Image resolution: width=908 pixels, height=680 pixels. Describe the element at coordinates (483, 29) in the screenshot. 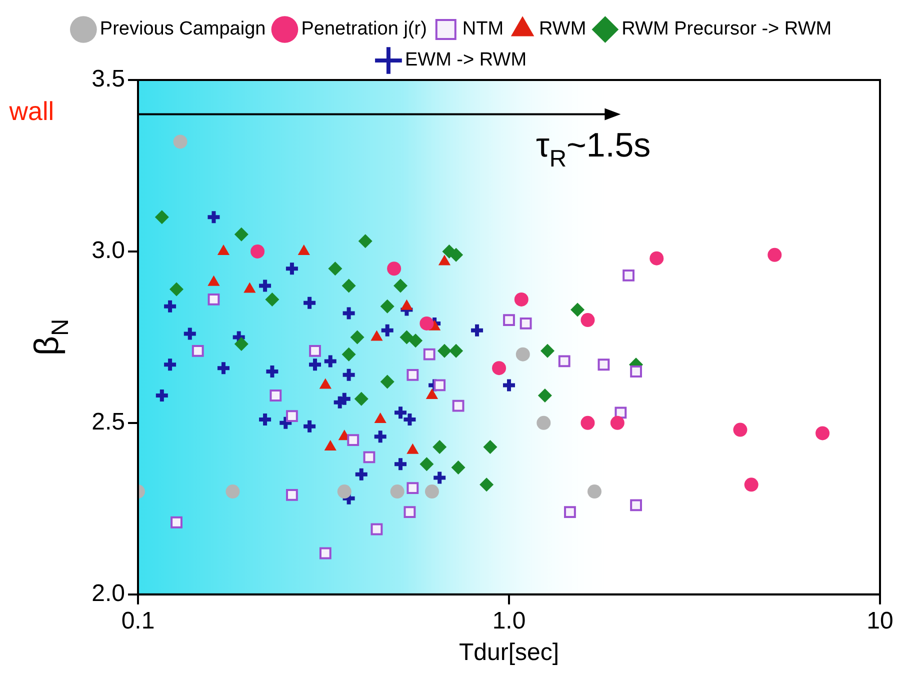

I see `legend-label: NTM` at that location.